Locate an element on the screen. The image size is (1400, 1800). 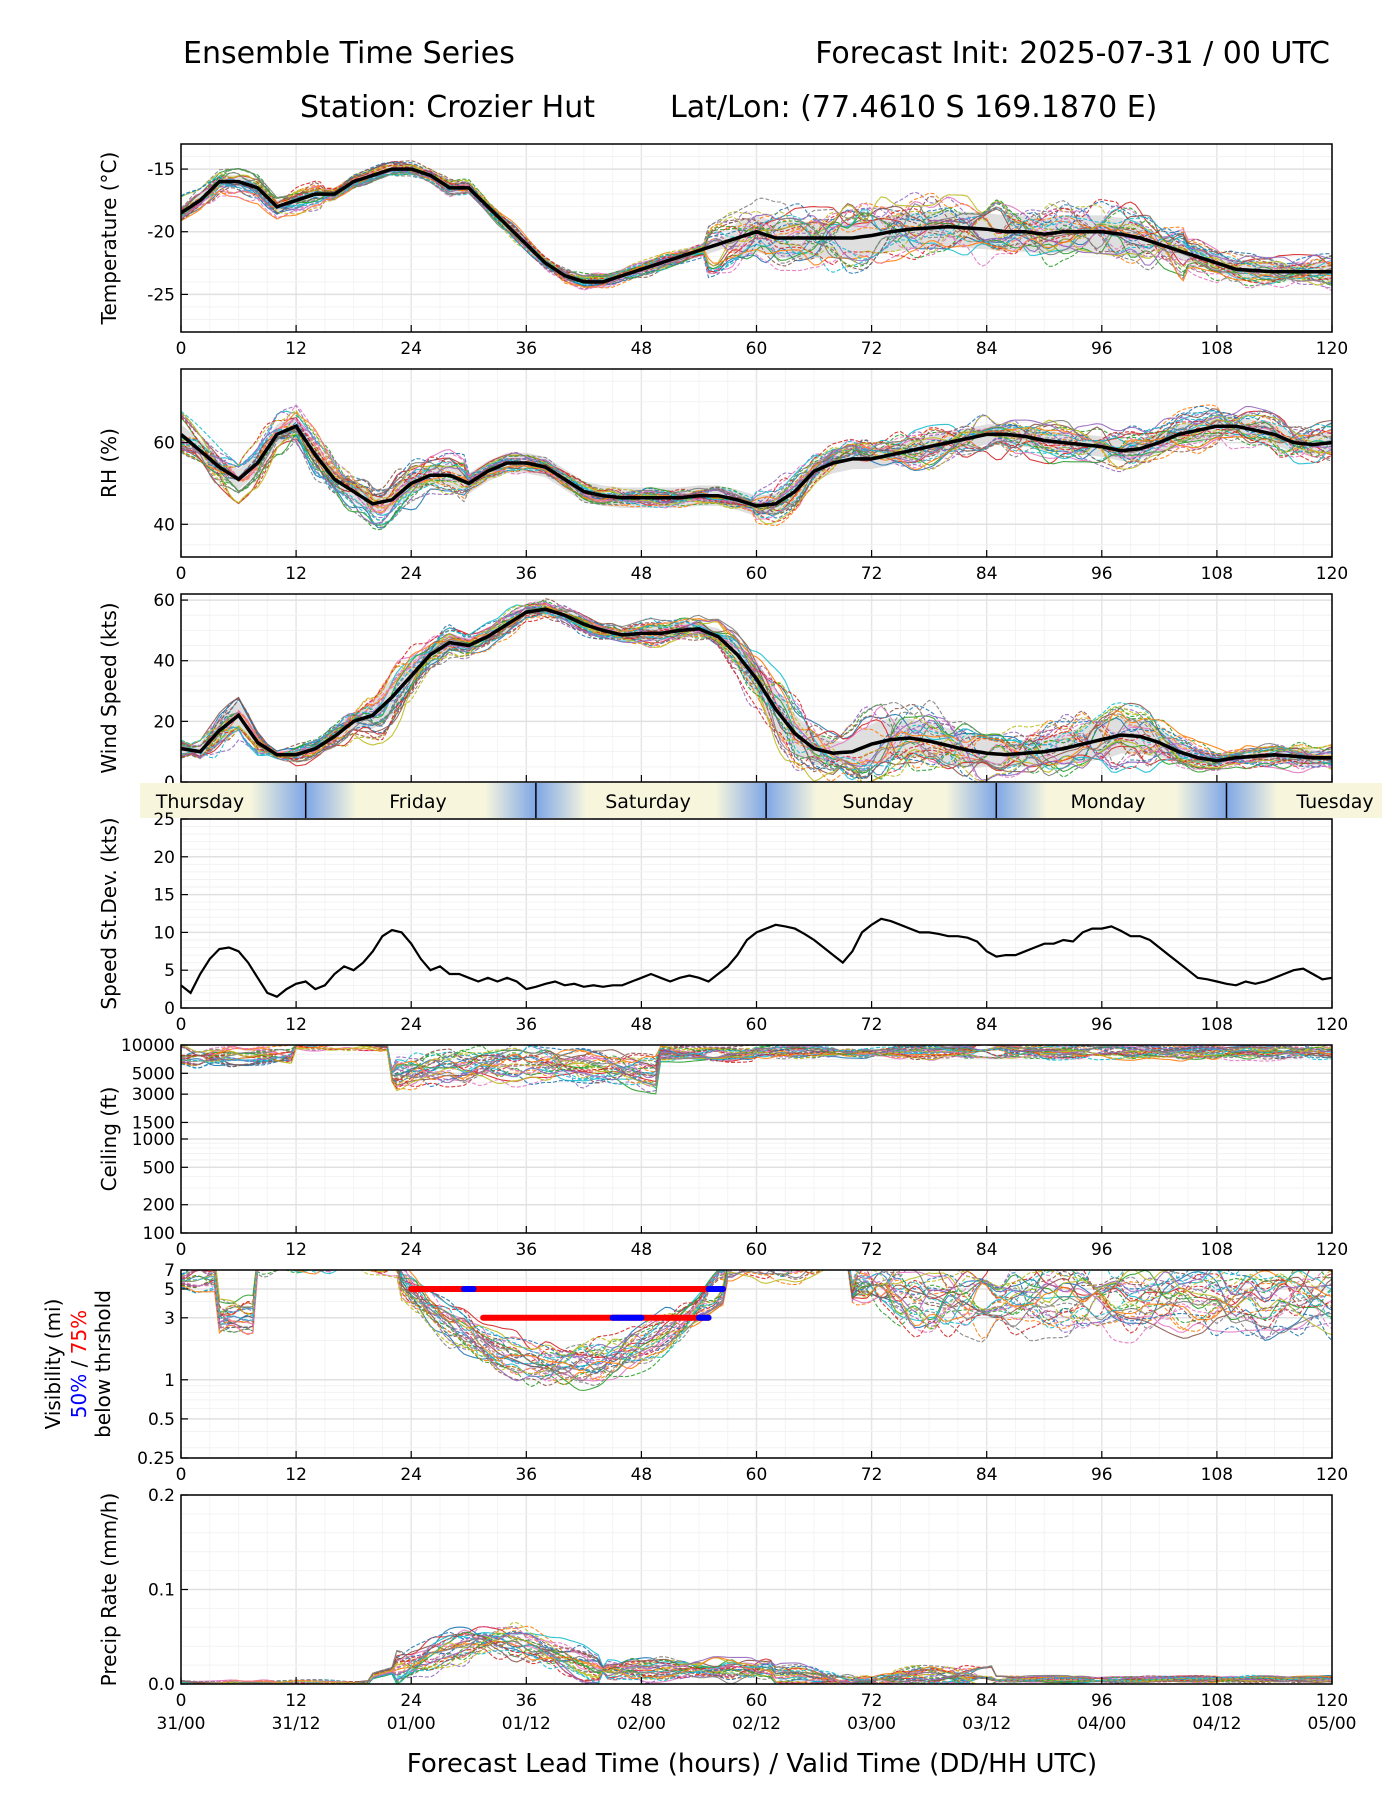
valid-time-label: 04/12 is located at coordinates (1216, 1724).